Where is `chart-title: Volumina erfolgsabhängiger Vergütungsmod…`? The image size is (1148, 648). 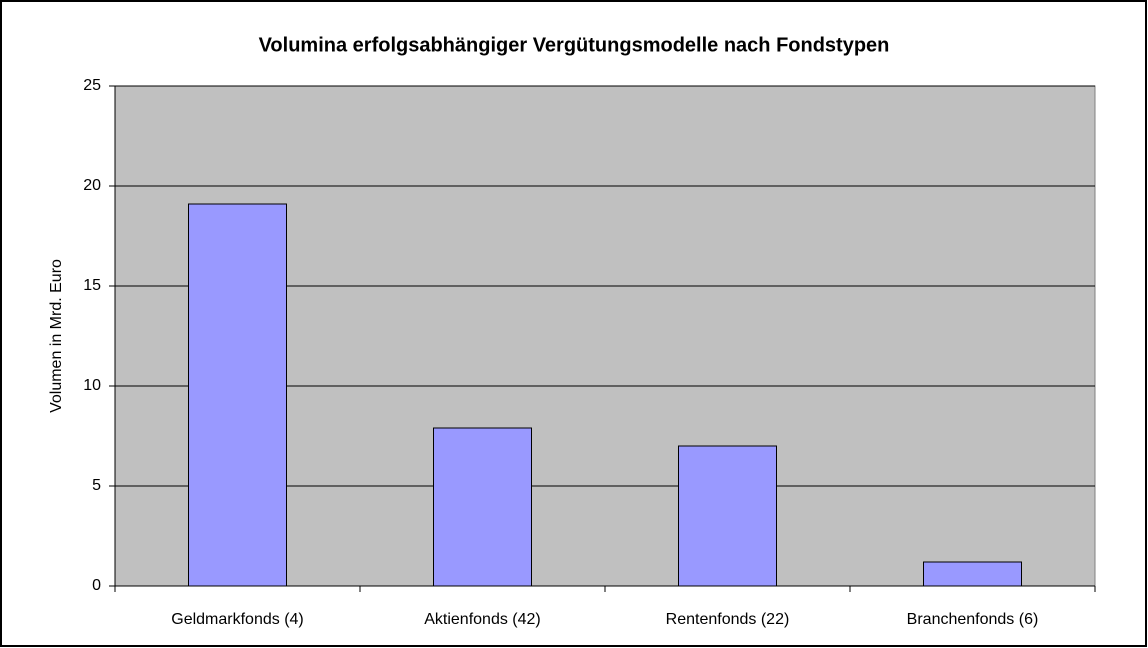
chart-title: Volumina erfolgsabhängiger Vergütungsmod… is located at coordinates (574, 45).